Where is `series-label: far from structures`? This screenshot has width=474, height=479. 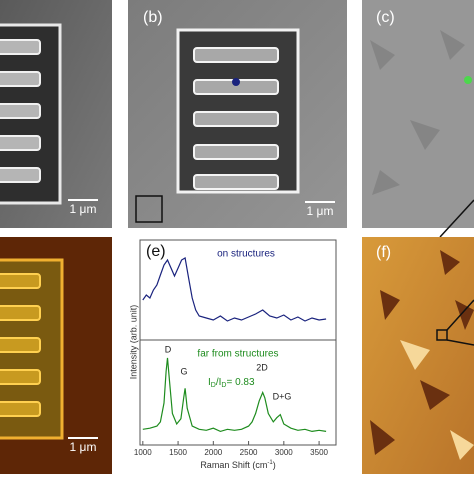 series-label: far from structures is located at coordinates (237, 354).